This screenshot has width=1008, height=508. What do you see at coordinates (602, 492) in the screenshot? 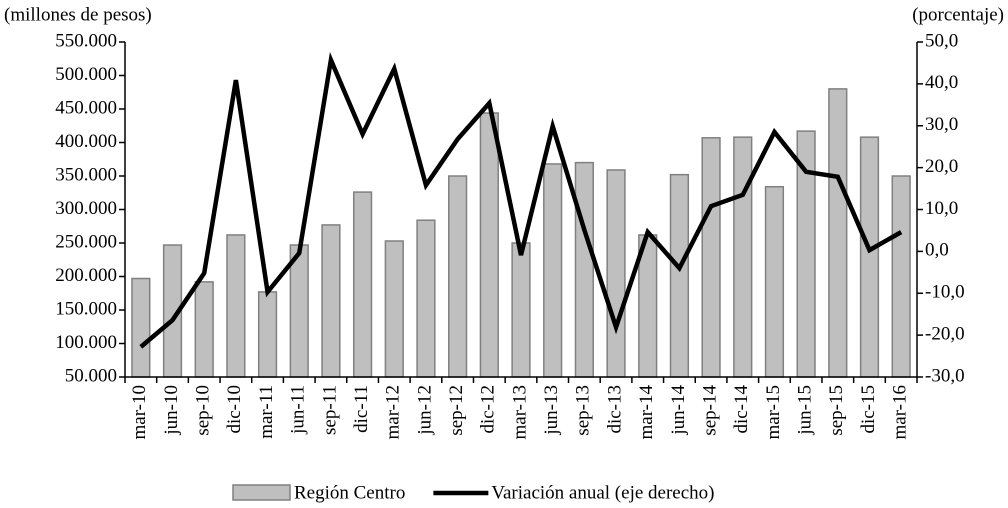
I see `legend-label: Variación anual (eje derecho)` at bounding box center [602, 492].